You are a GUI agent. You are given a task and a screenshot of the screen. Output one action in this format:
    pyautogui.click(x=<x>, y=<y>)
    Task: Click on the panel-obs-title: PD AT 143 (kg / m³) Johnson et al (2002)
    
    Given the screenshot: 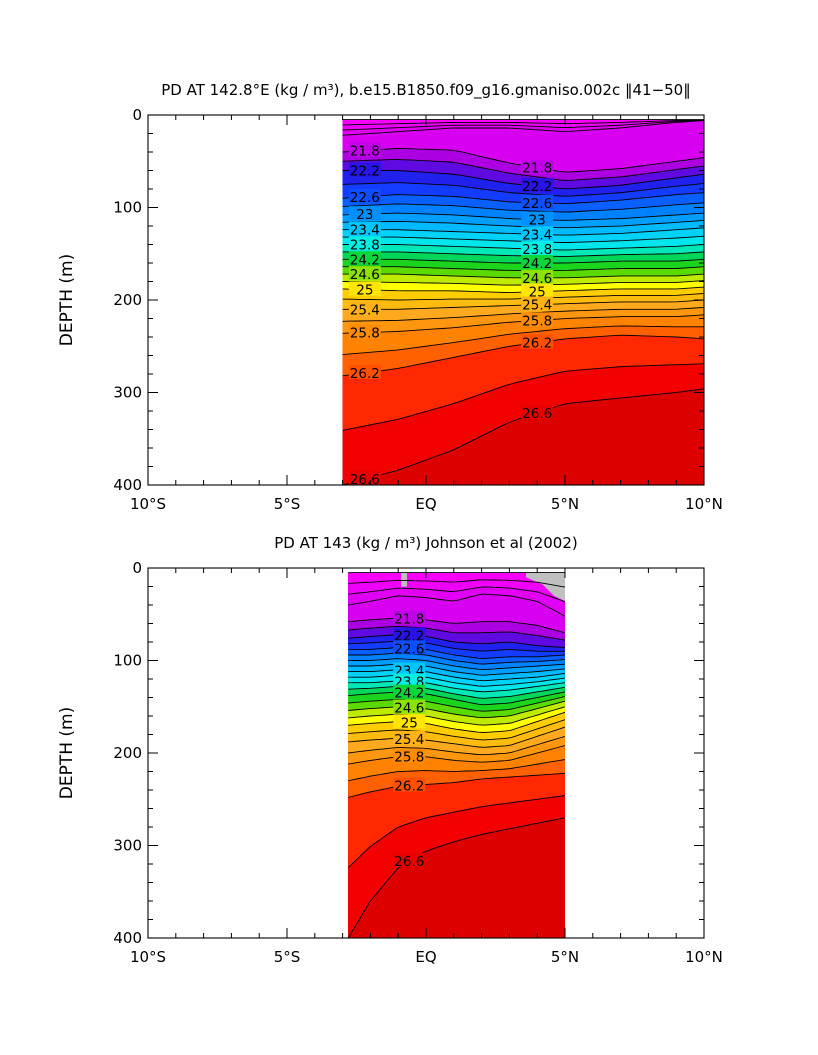 What is the action you would take?
    pyautogui.click(x=425, y=543)
    